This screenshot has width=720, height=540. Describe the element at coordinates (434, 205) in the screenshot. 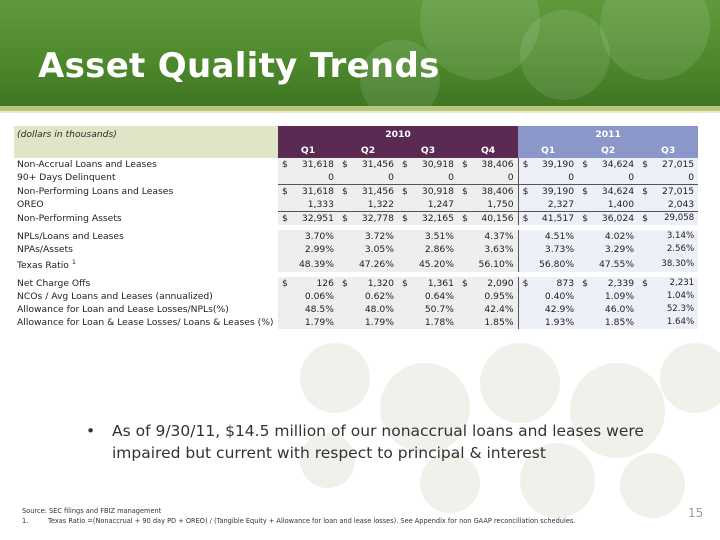

I see `value-cell: 1,247` at that location.